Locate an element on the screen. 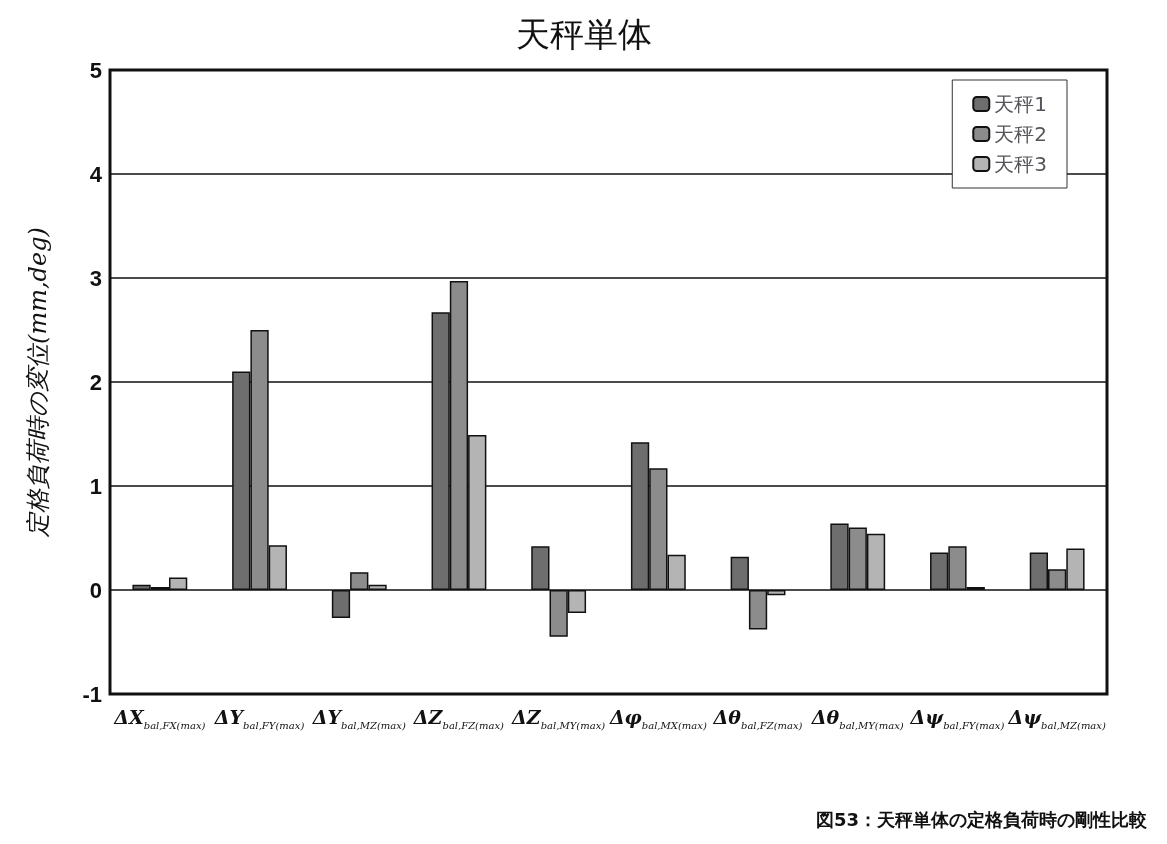 This screenshot has height=844, width=1167. x-tick-label: Δθ$_{bal,MY(max)}$ is located at coordinates (857, 718).